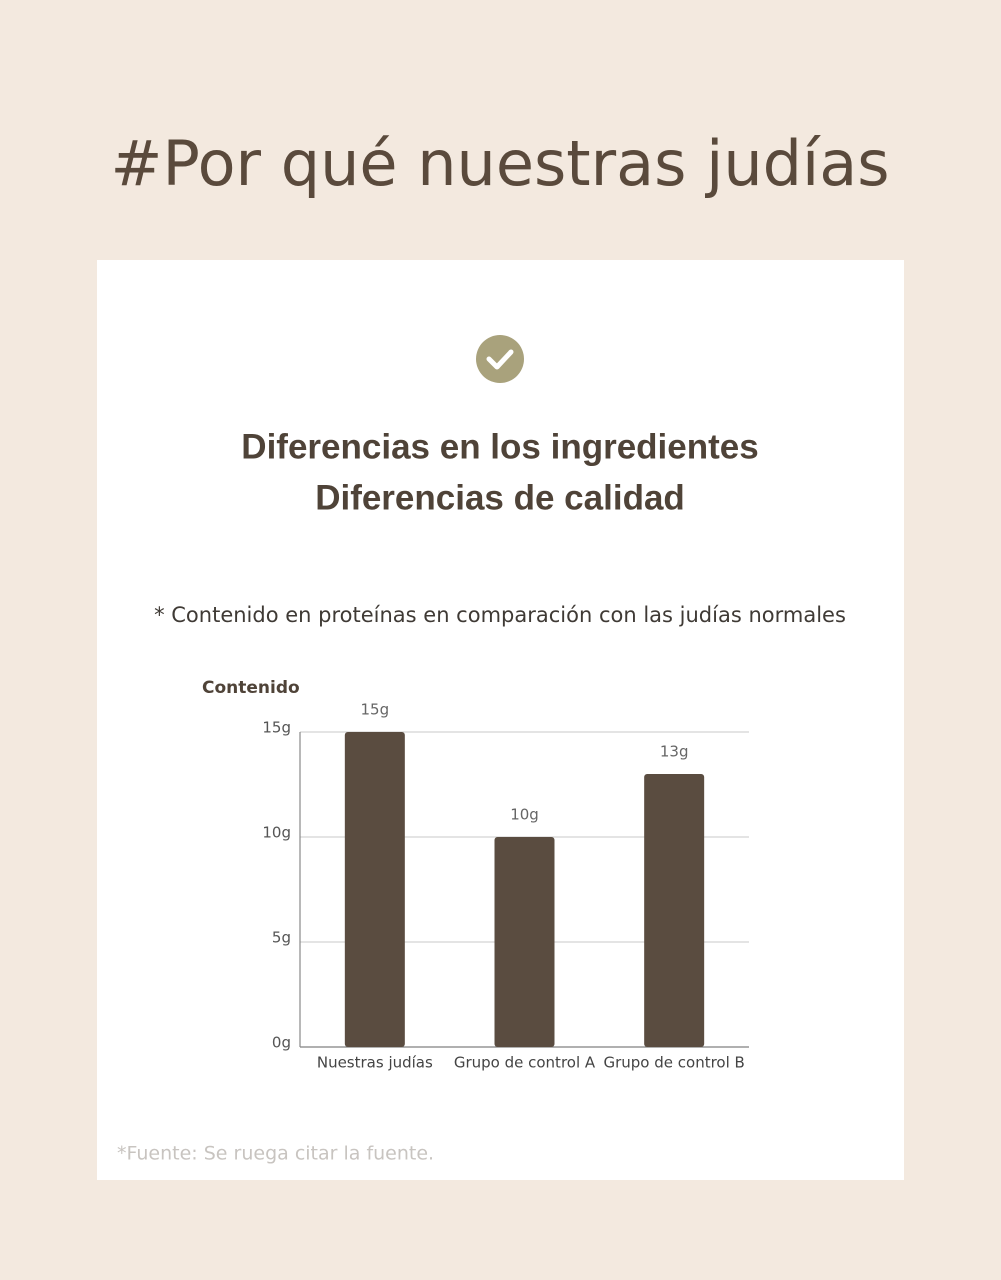  Describe the element at coordinates (499, 446) in the screenshot. I see `heading: Diferencias en los ingredientes` at that location.